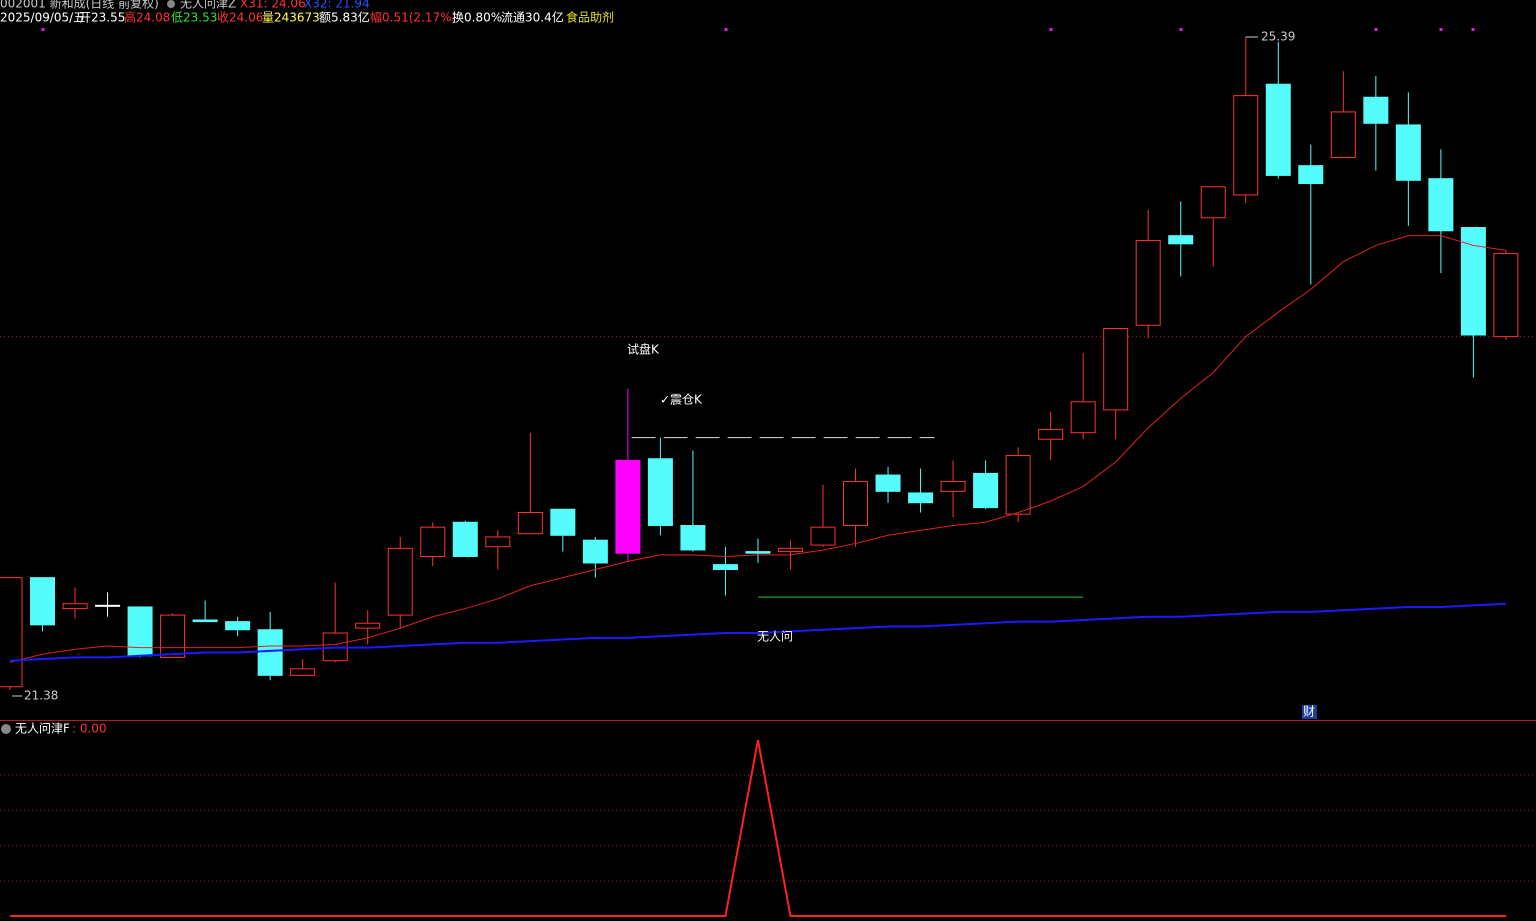 This screenshot has height=921, width=1536. What do you see at coordinates (147, 17) in the screenshot?
I see `header-text: 高24.08` at bounding box center [147, 17].